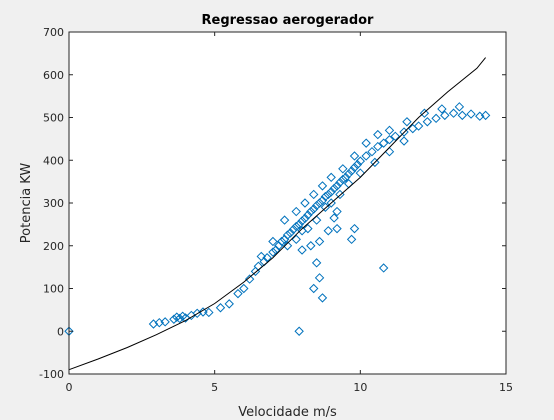  What do you see at coordinates (69, 387) in the screenshot?
I see `x-tick-label: 0` at bounding box center [69, 387].